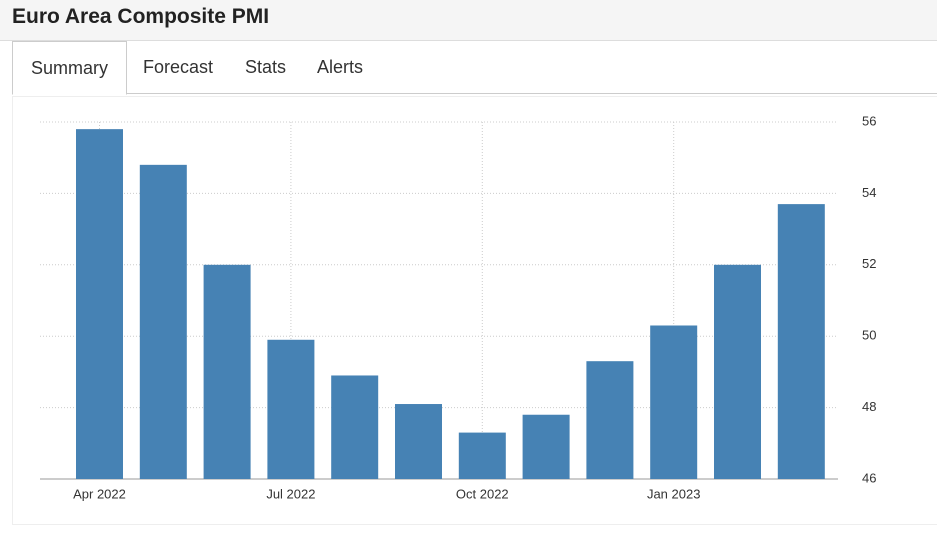  What do you see at coordinates (290, 493) in the screenshot?
I see `x-tick-label: Jul 2022` at bounding box center [290, 493].